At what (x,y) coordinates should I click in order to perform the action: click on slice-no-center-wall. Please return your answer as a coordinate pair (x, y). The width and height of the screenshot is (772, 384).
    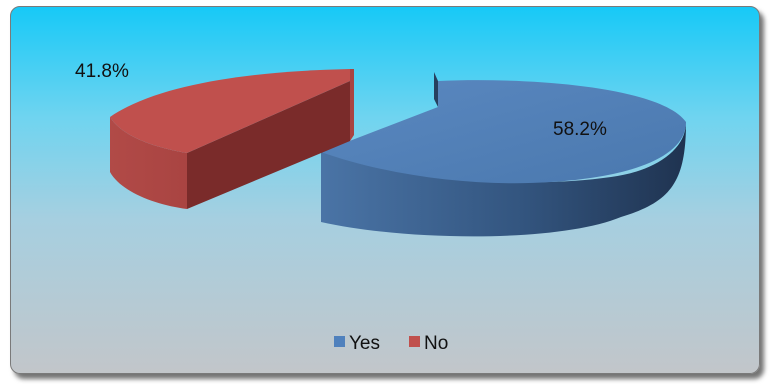
    Looking at the image, I should click on (352, 105).